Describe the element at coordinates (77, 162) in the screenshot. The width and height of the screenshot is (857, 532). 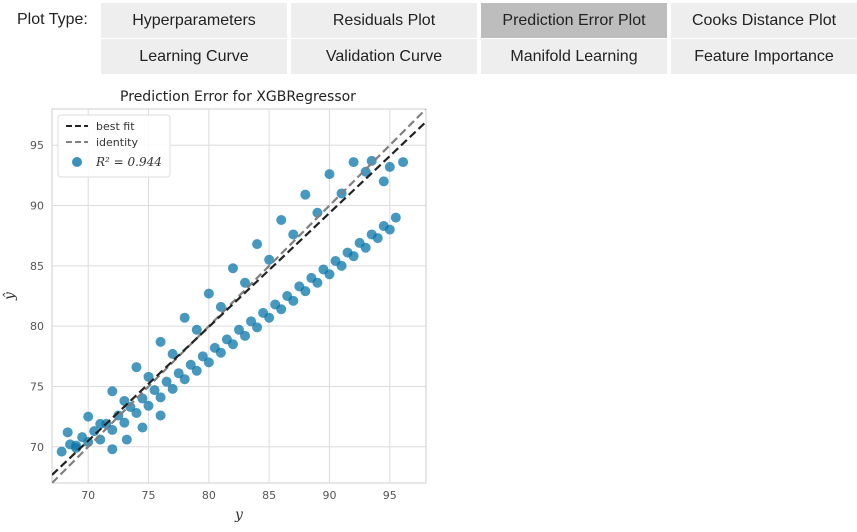
I see `legend-points-swatch` at that location.